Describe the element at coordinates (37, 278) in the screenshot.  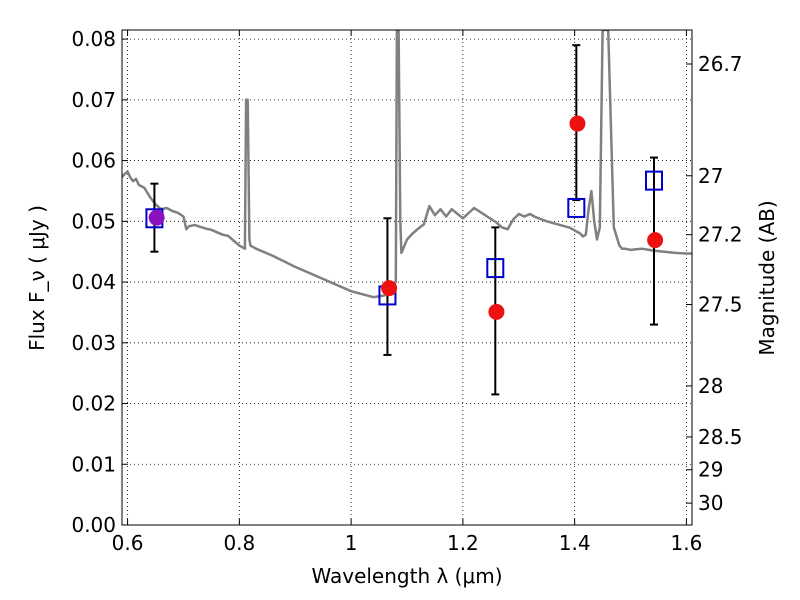
I see `y-axis-label: Flux F_ν ( μJy )` at that location.